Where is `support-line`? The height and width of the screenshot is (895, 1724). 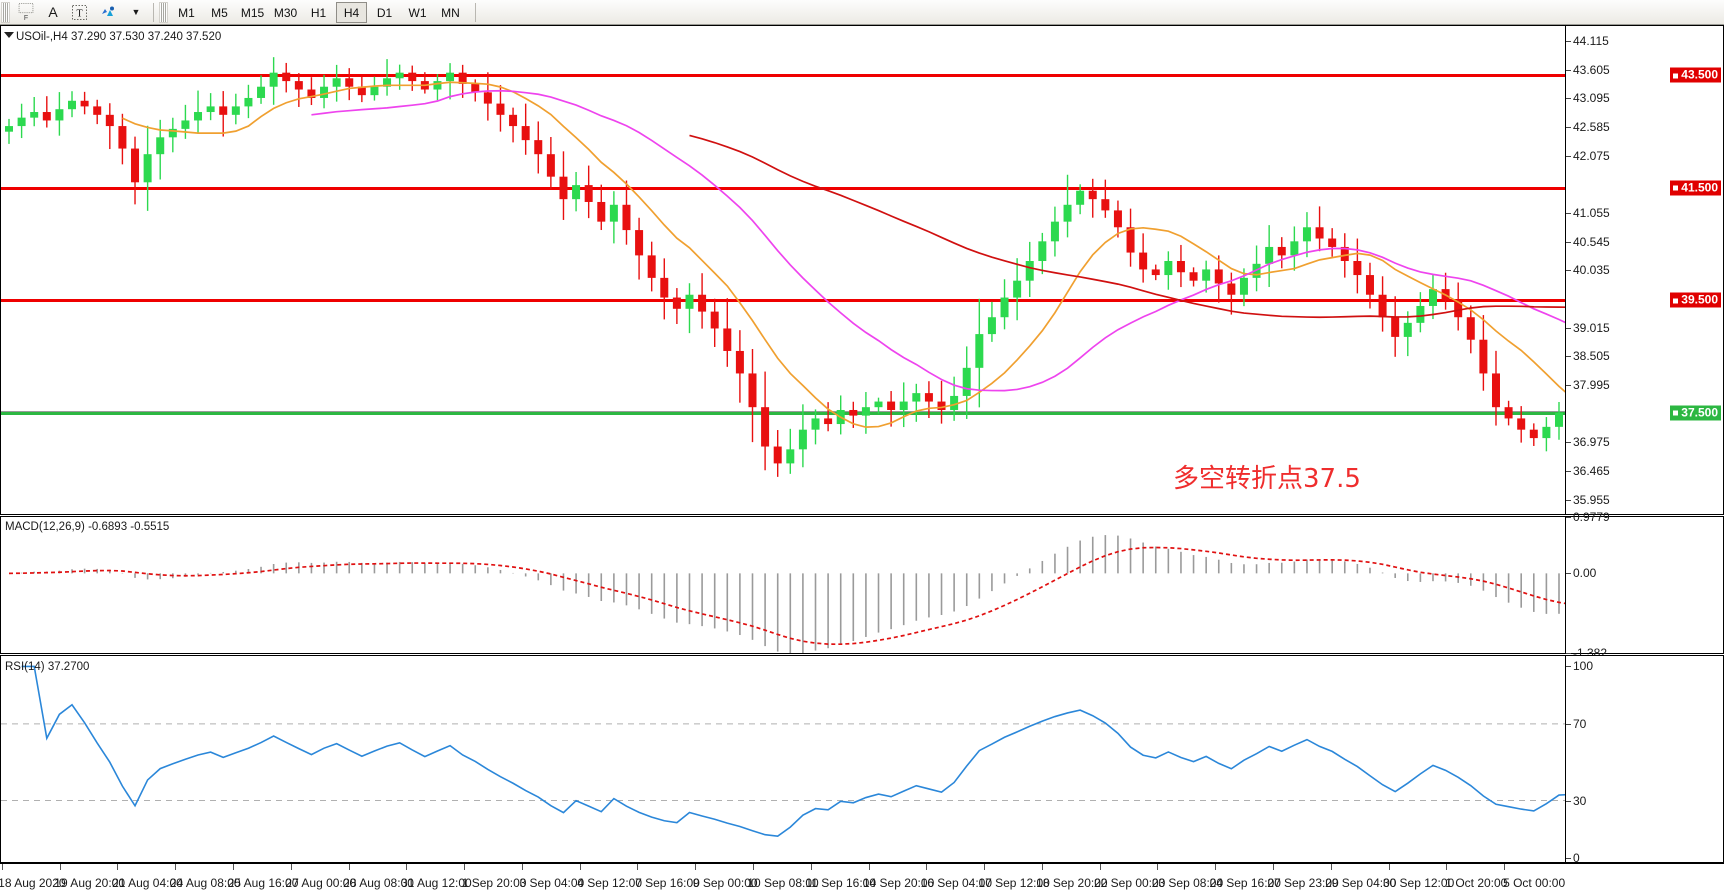 support-line is located at coordinates (783, 413).